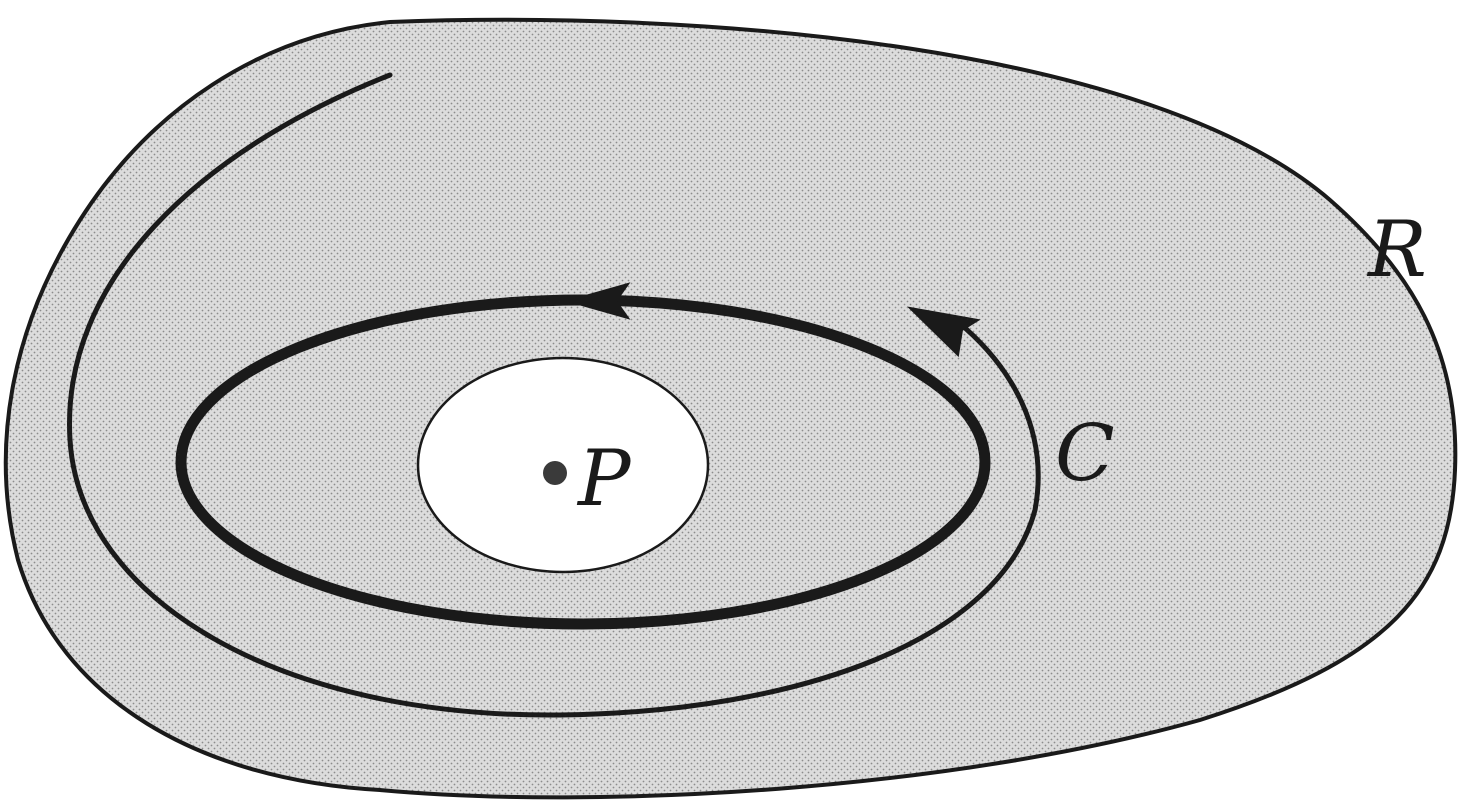 The height and width of the screenshot is (805, 1469). I want to click on orbit-direction-arrow, so click(597, 301).